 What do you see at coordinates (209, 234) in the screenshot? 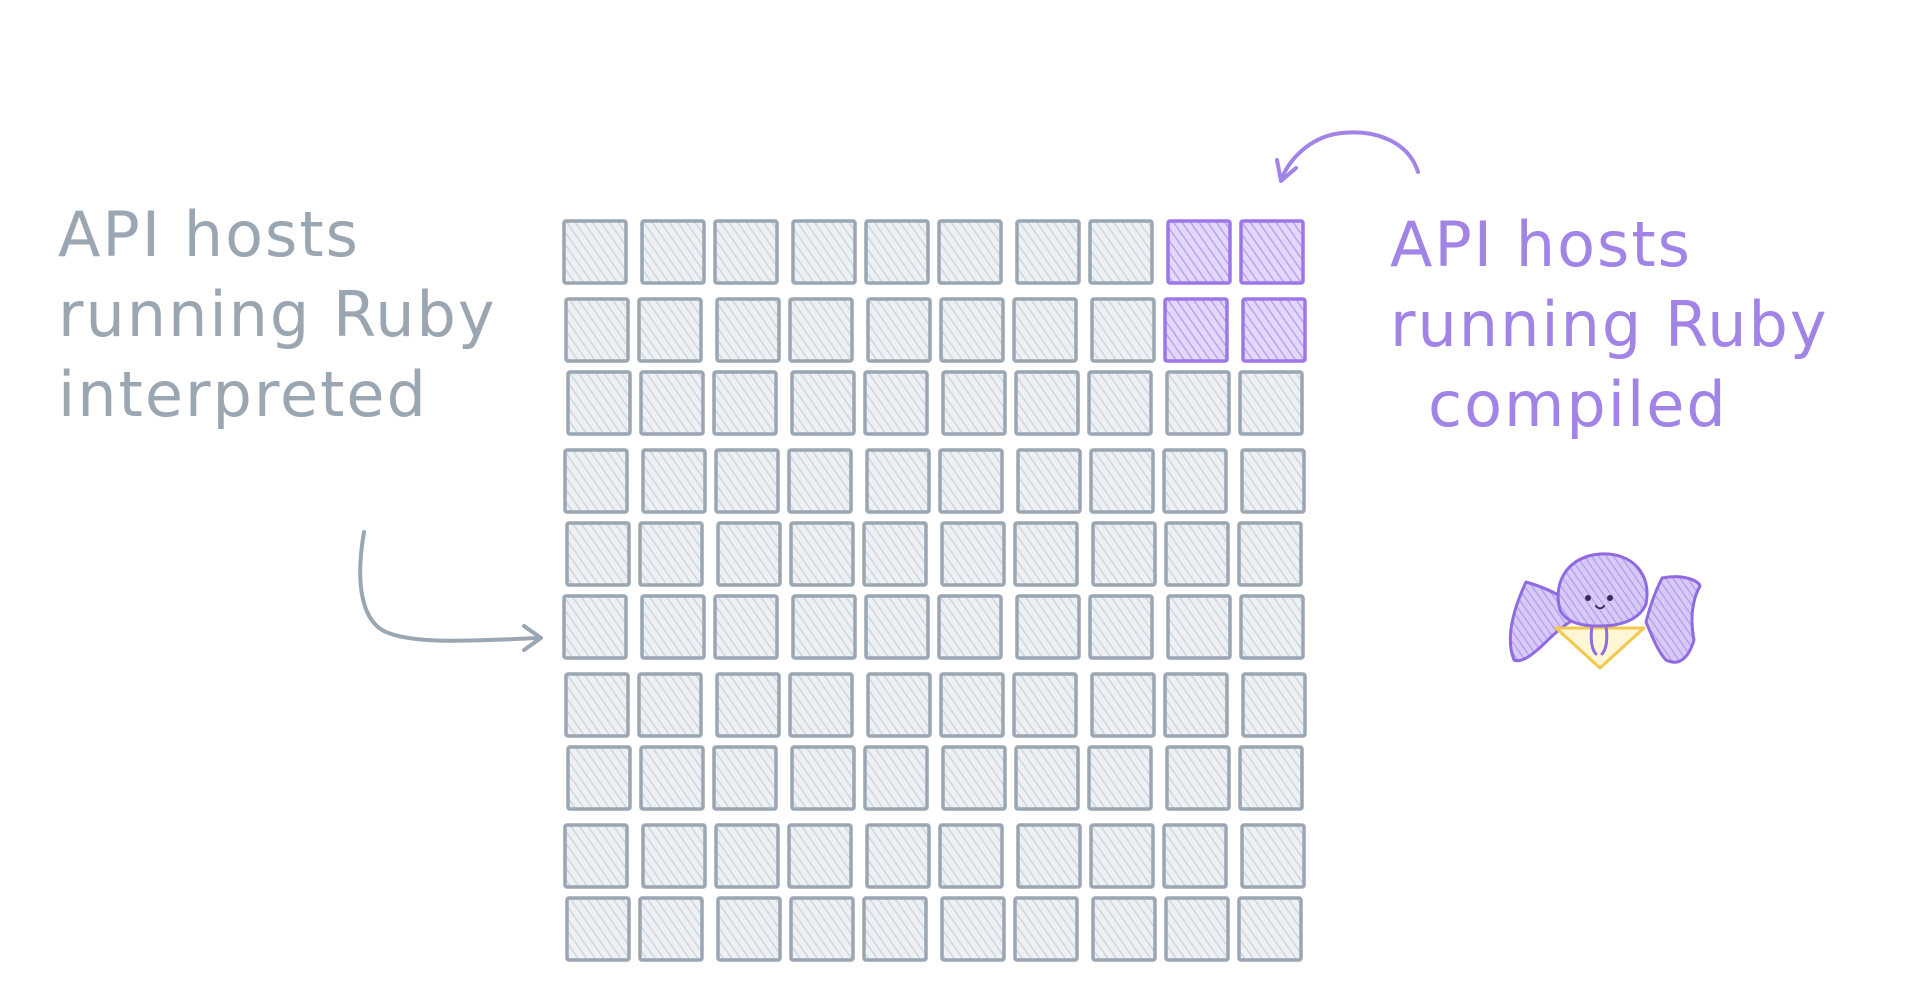
I see `interpreted-label-line: API hosts` at bounding box center [209, 234].